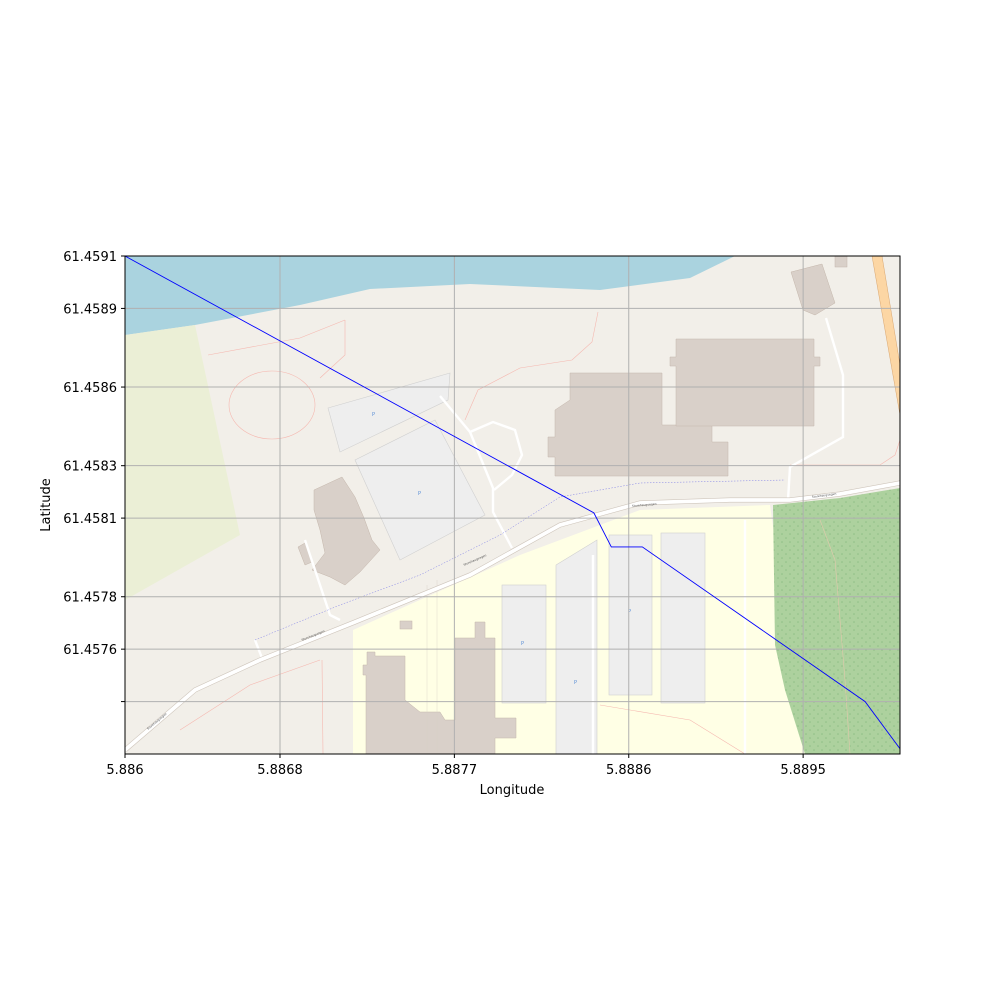 Image resolution: width=1000 pixels, height=1000 pixels. What do you see at coordinates (90, 467) in the screenshot?
I see `y-tick-label: 61.4583` at bounding box center [90, 467].